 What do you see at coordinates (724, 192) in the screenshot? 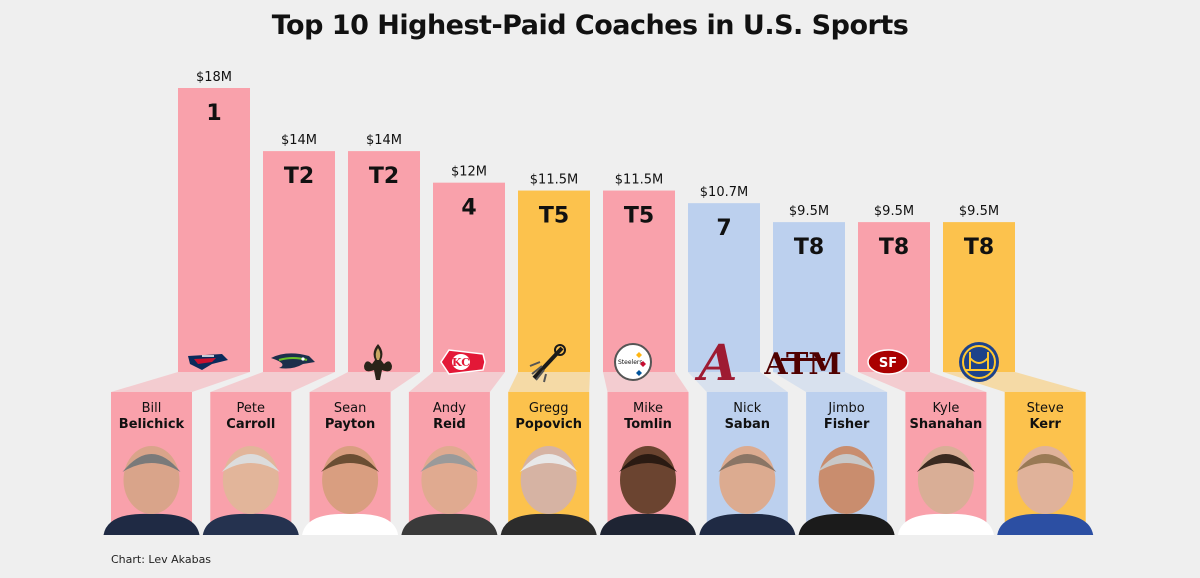
I see `value-label: $10.7M` at bounding box center [724, 192].